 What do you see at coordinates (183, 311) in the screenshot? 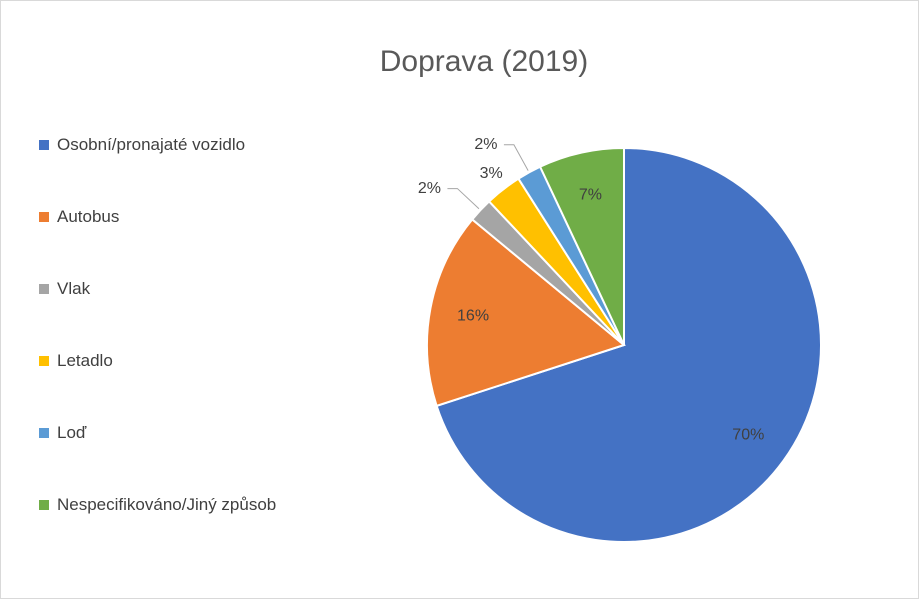
I see `legend-item: Vlak` at bounding box center [183, 311].